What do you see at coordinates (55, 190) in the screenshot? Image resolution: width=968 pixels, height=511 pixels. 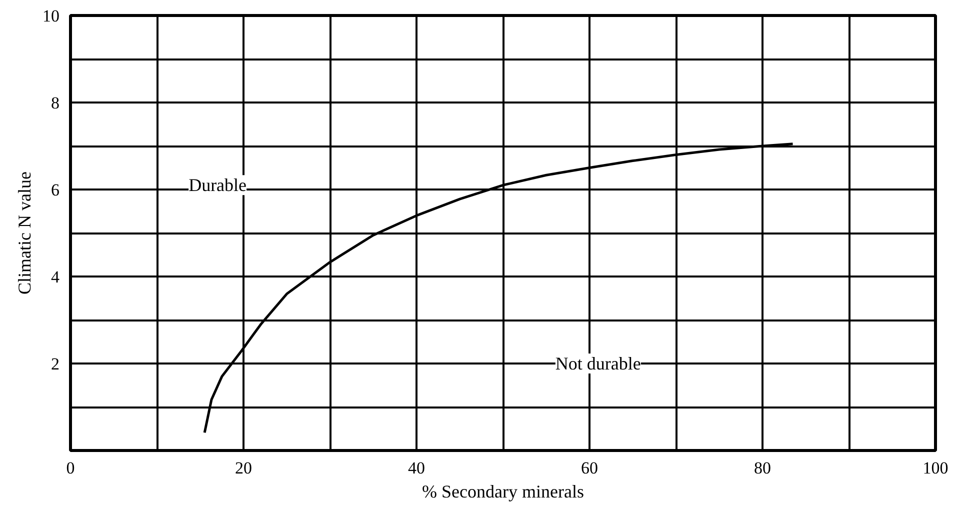 I see `y-tick-label: 6` at bounding box center [55, 190].